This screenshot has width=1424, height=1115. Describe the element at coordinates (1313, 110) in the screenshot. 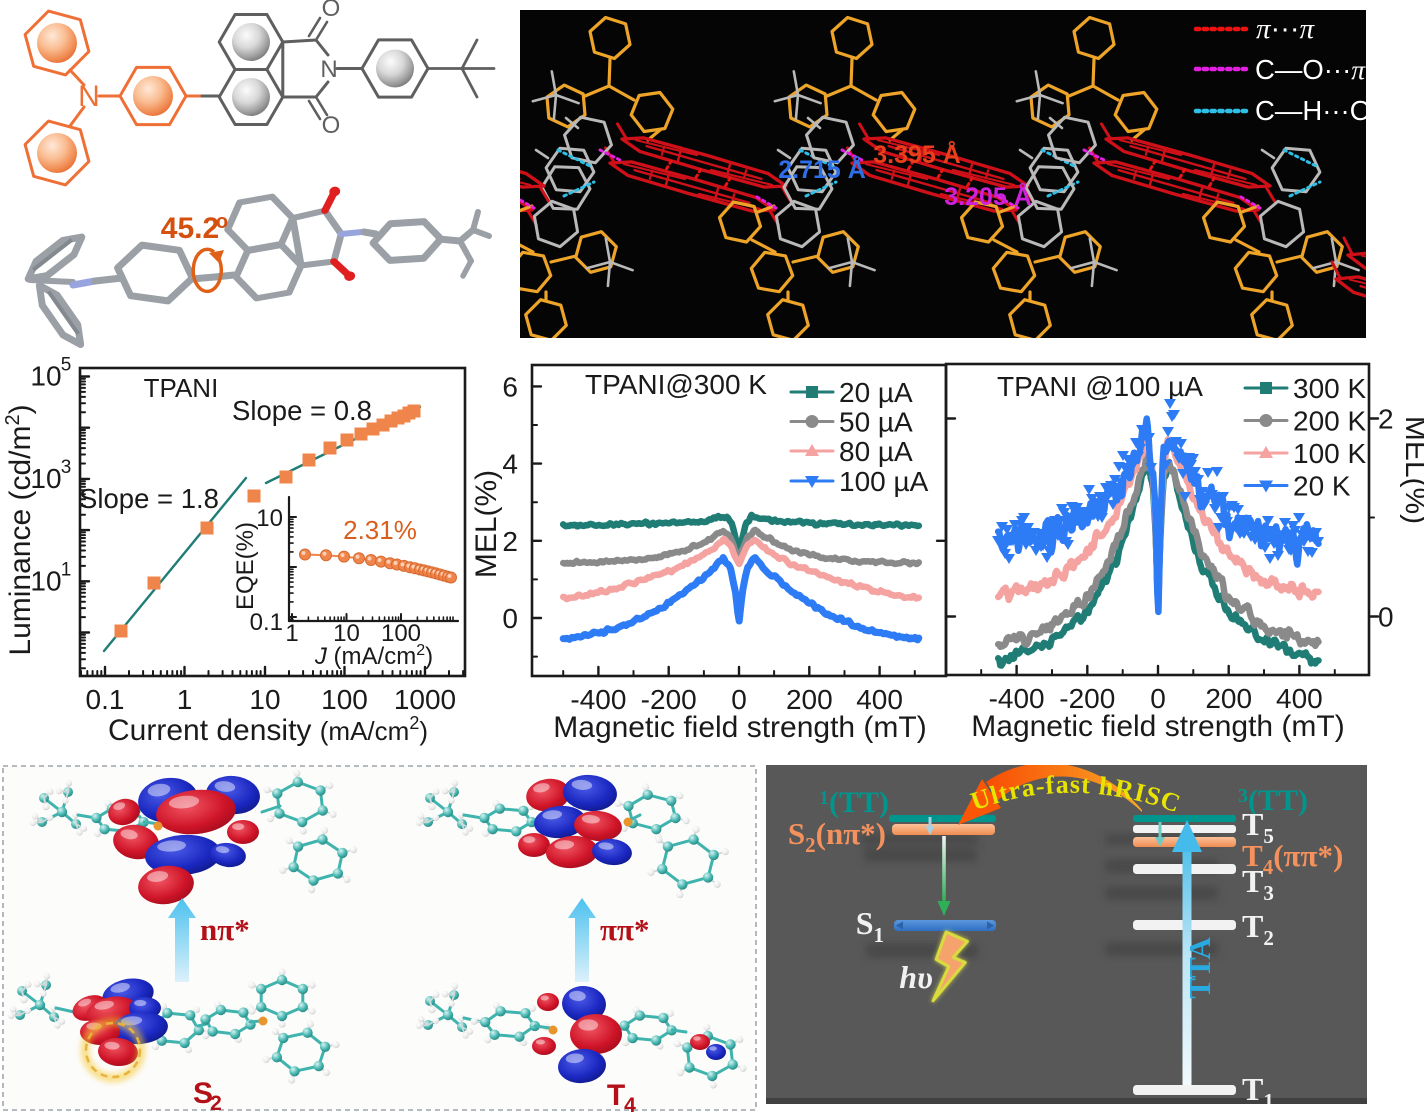

I see `svg-text: C—H···O` at that location.